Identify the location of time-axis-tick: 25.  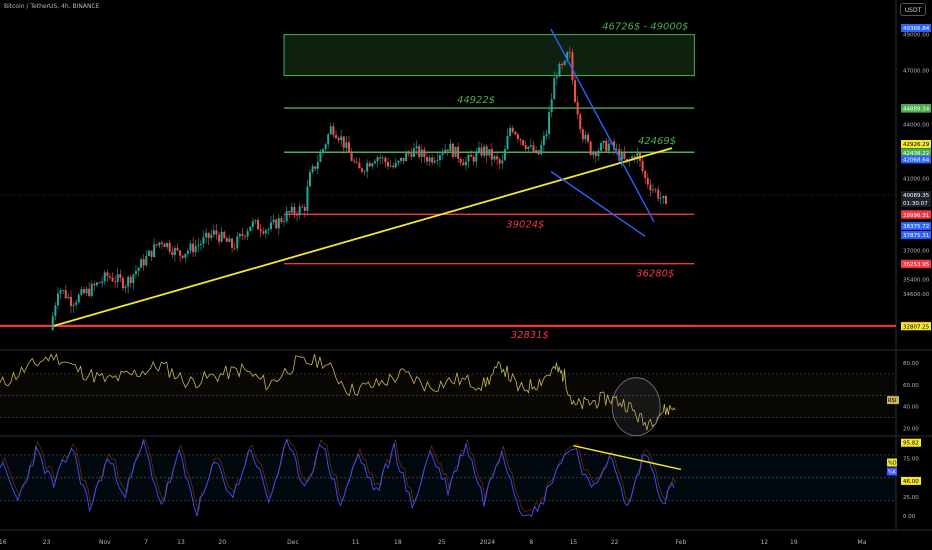
(442, 542).